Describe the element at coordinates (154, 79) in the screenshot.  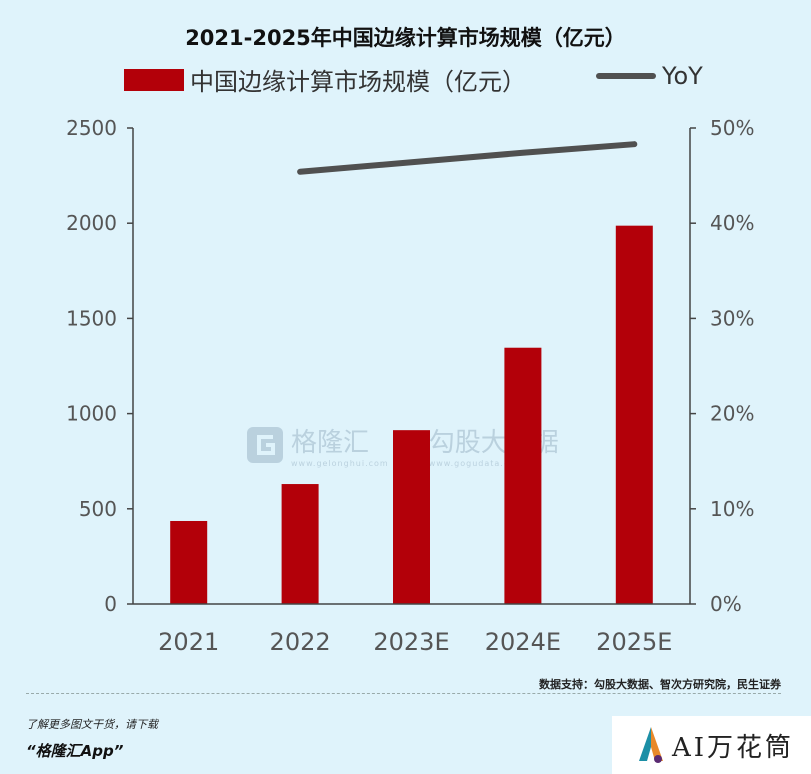
I see `legend-swatch-bar` at that location.